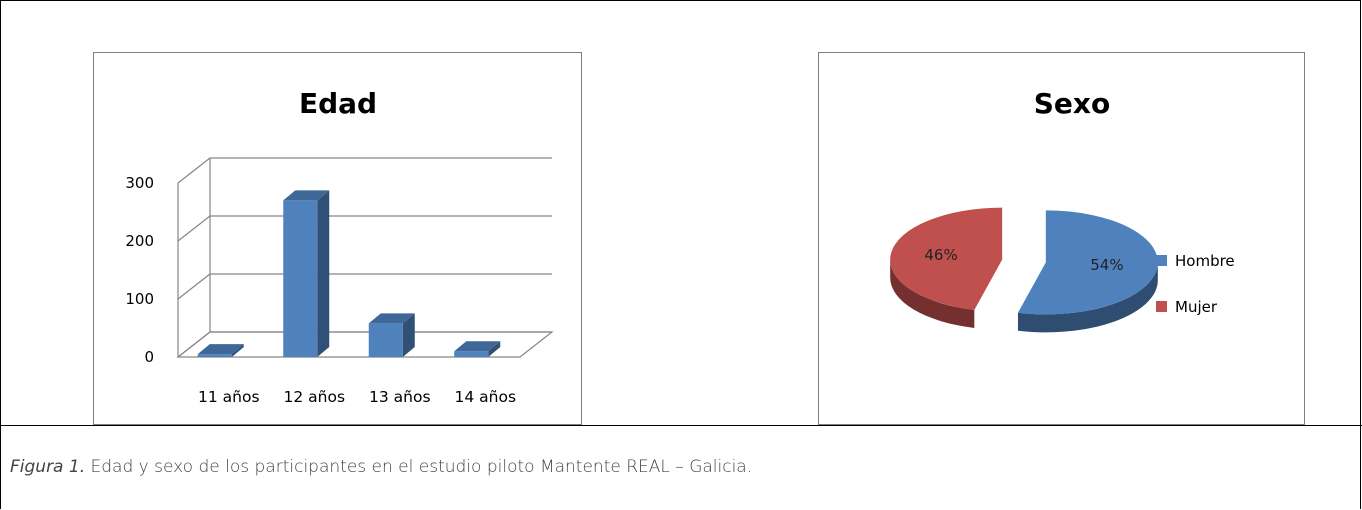 This screenshot has height=510, width=1362. I want to click on sex-legend-item: Hombre, so click(1195, 261).